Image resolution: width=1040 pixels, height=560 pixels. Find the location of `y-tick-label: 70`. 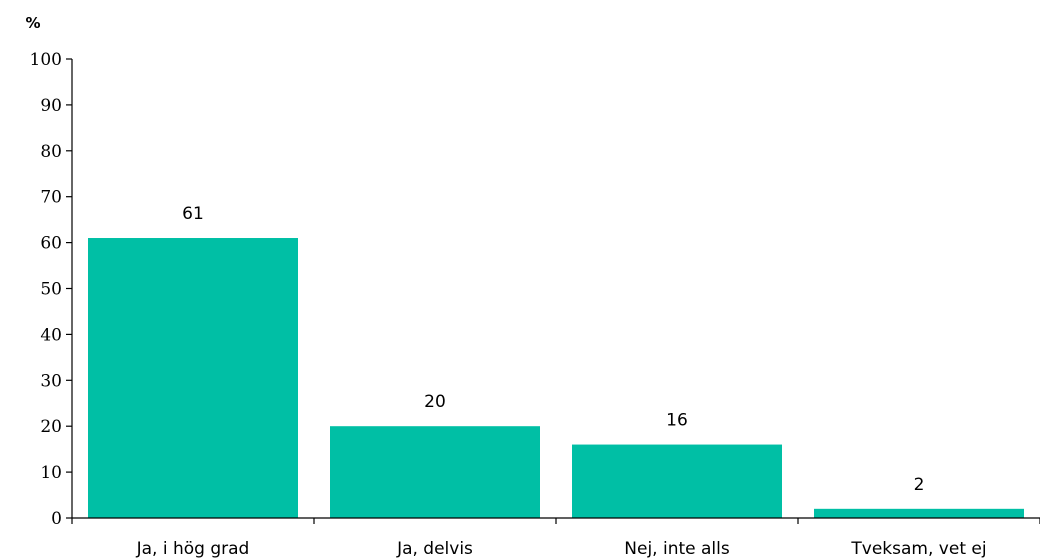

y-tick-label: 70 is located at coordinates (51, 198).